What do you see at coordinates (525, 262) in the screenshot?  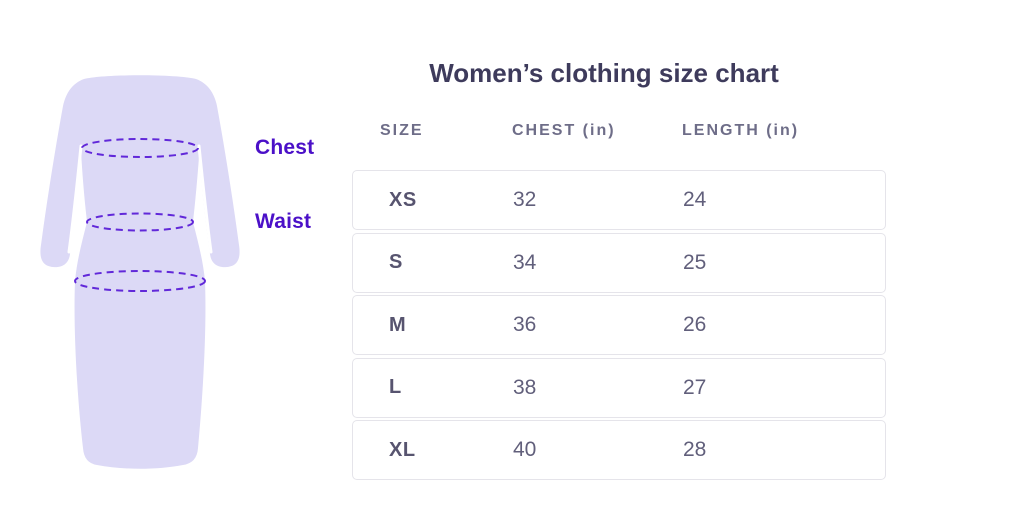 I see `cell-chest: 34` at bounding box center [525, 262].